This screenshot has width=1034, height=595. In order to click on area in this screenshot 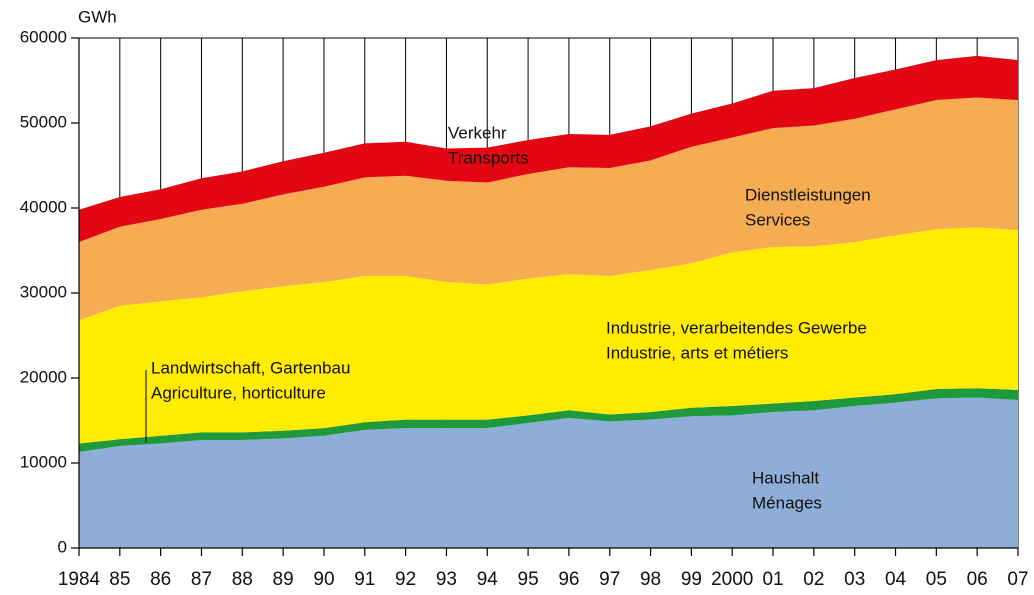, I will do `click(548, 420)`.